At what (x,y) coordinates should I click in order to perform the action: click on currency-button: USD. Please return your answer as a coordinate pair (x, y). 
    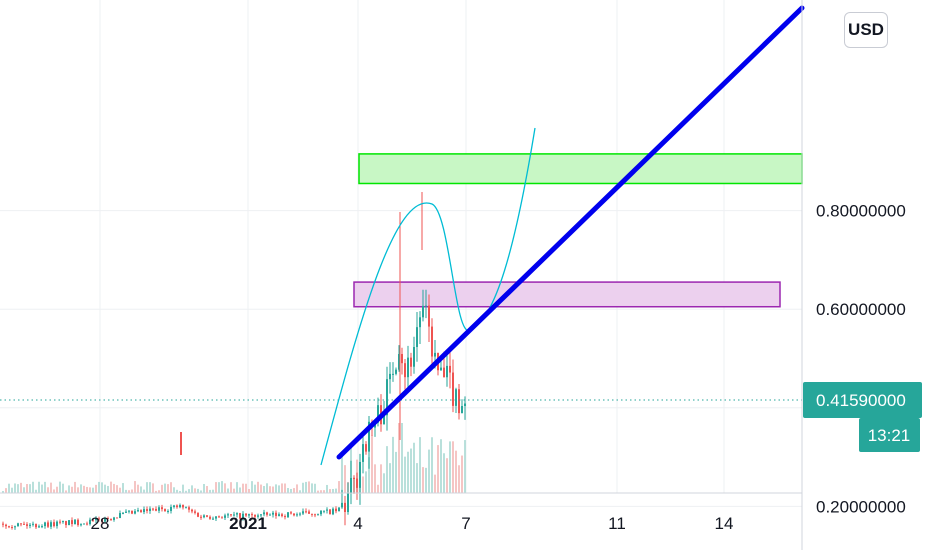
    Looking at the image, I should click on (866, 30).